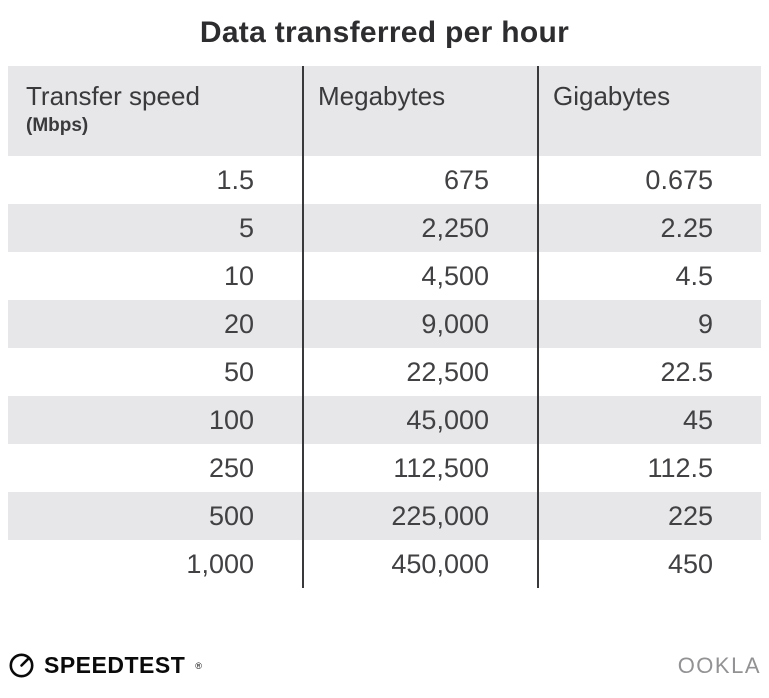  Describe the element at coordinates (420, 228) in the screenshot. I see `cell-megabytes: 2,250` at that location.